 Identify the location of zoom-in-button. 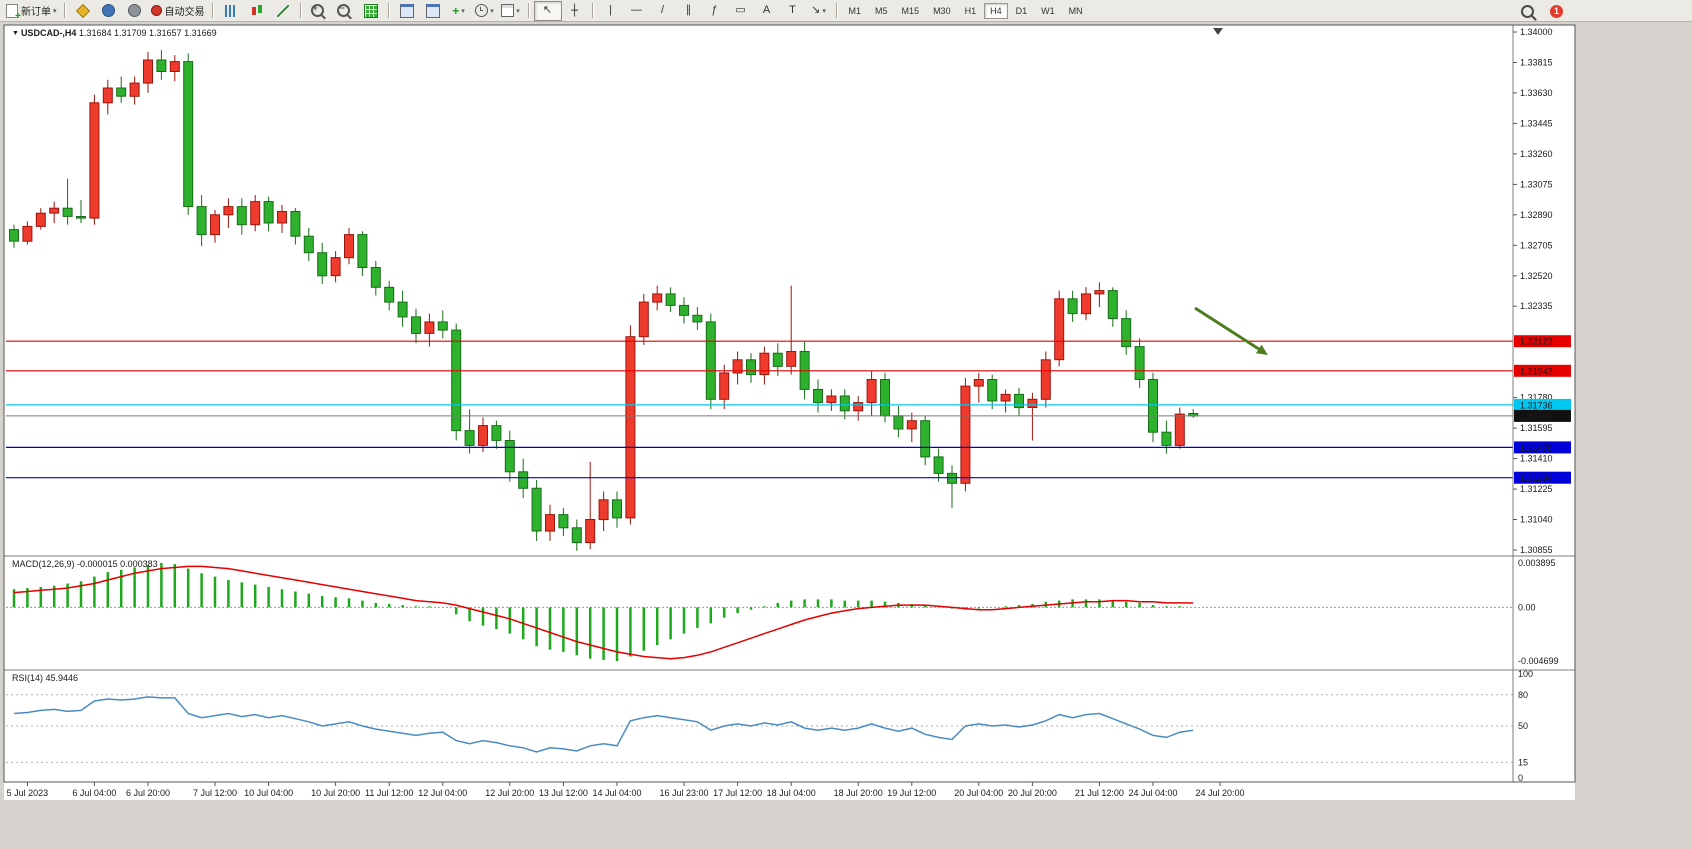
(319, 11).